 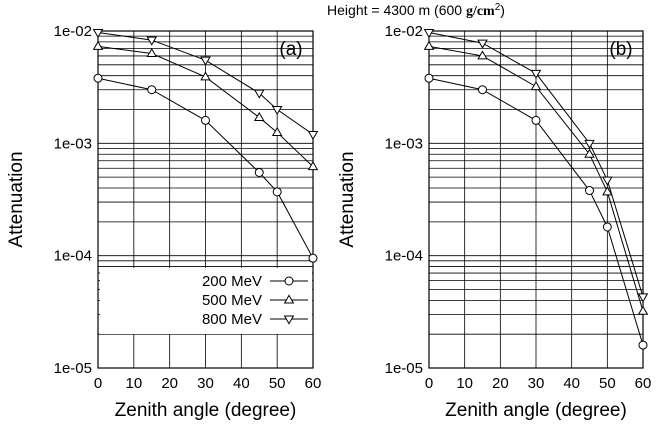 I want to click on series-line-200-mev, so click(x=205, y=168).